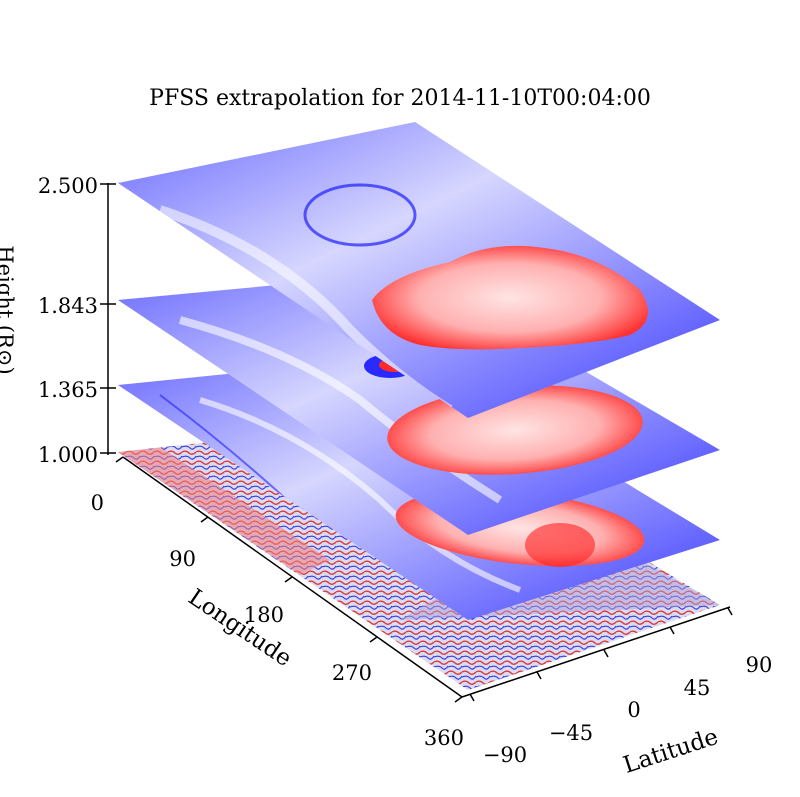 The image size is (800, 797). Describe the element at coordinates (697, 688) in the screenshot. I see `latitude-tick-label-3: 45` at that location.